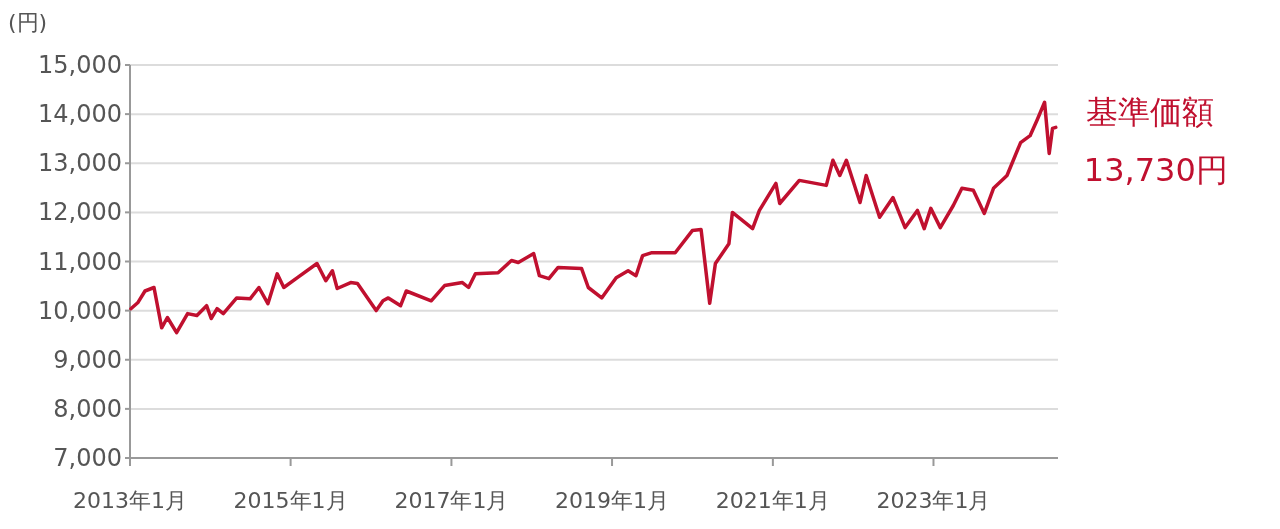  I want to click on y-tick-label: 10,000, so click(80, 310).